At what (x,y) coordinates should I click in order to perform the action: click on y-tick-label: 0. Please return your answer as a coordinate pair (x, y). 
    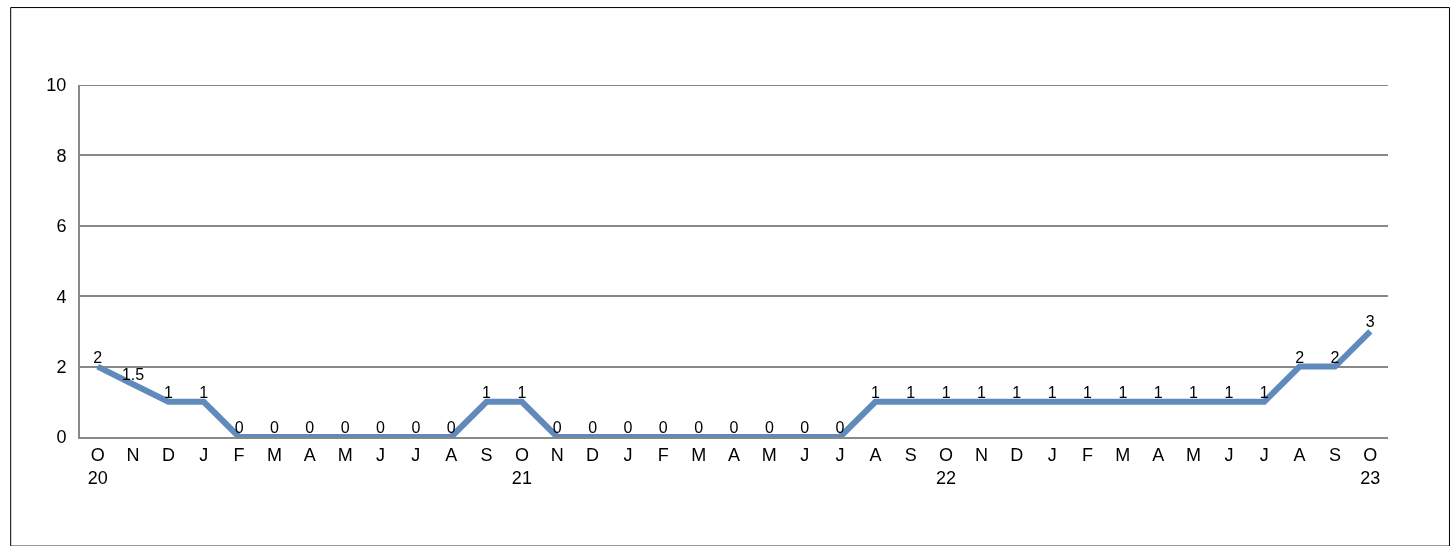
    Looking at the image, I should click on (61, 437).